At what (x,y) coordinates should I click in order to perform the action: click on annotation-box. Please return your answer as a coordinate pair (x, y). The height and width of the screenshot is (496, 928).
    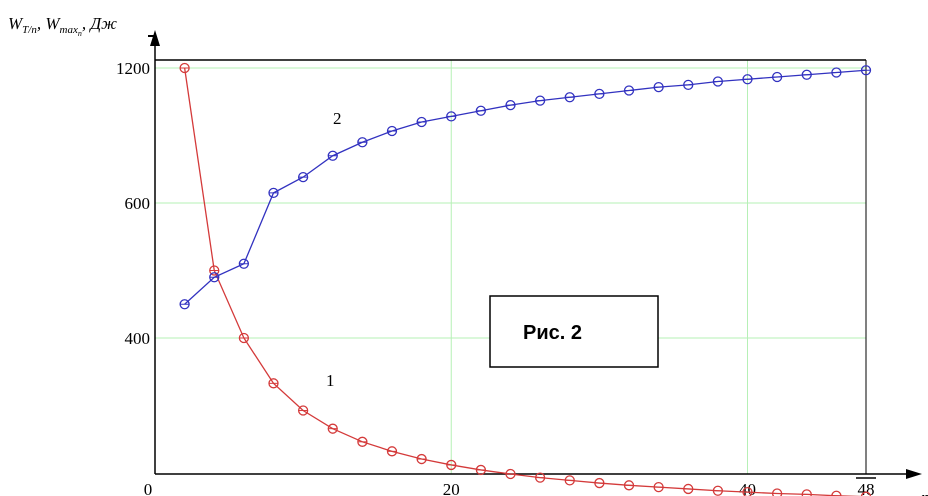
    Looking at the image, I should click on (574, 331).